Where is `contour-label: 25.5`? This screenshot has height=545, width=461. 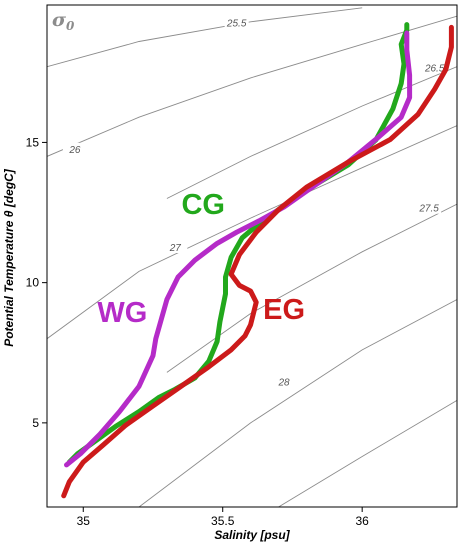 contour-label: 25.5 is located at coordinates (236, 24).